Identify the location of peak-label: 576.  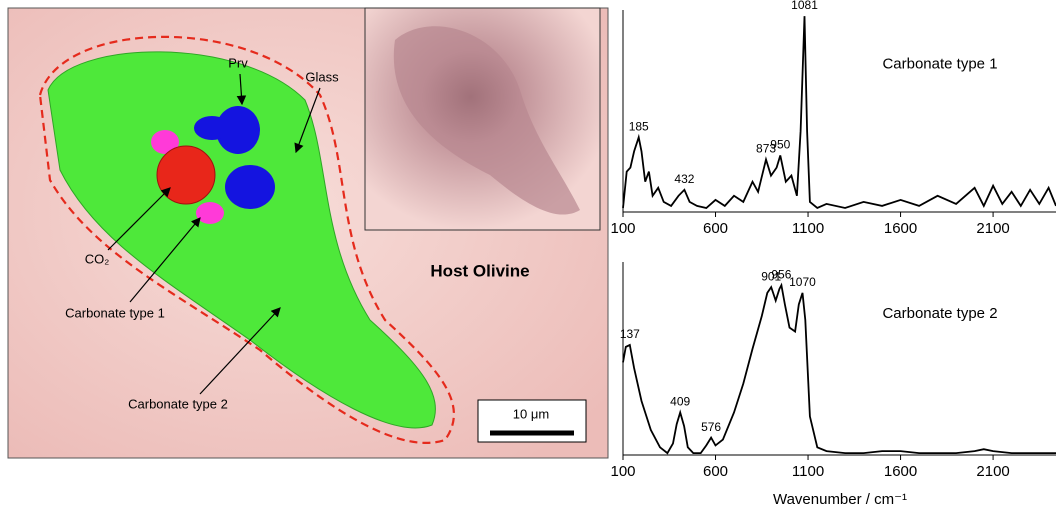
(711, 427).